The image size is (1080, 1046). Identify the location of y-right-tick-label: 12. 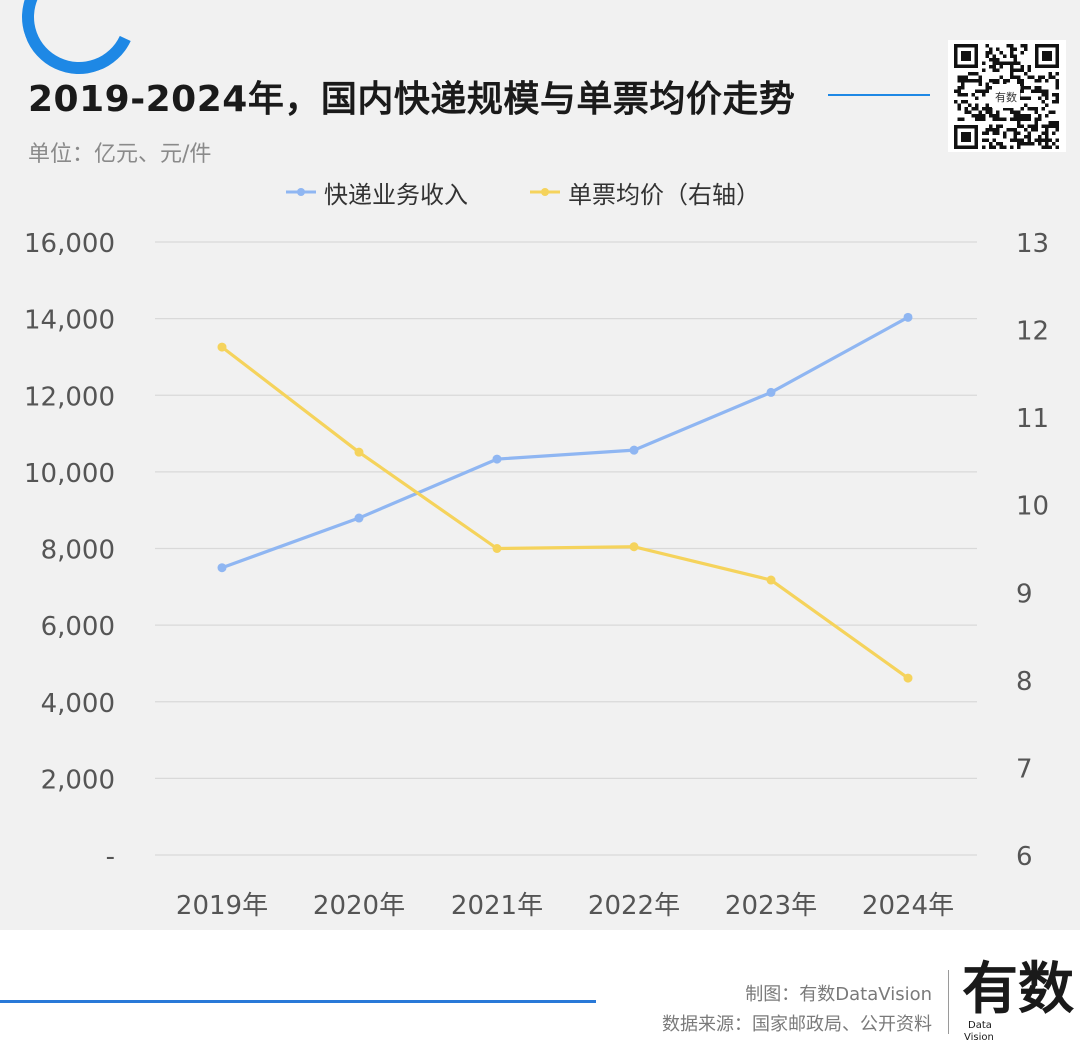
(1032, 332).